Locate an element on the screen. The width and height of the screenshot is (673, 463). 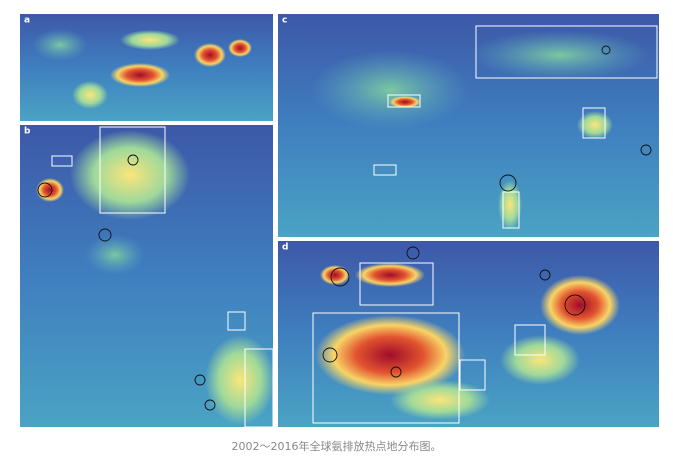
panel-a: a is located at coordinates (146, 67).